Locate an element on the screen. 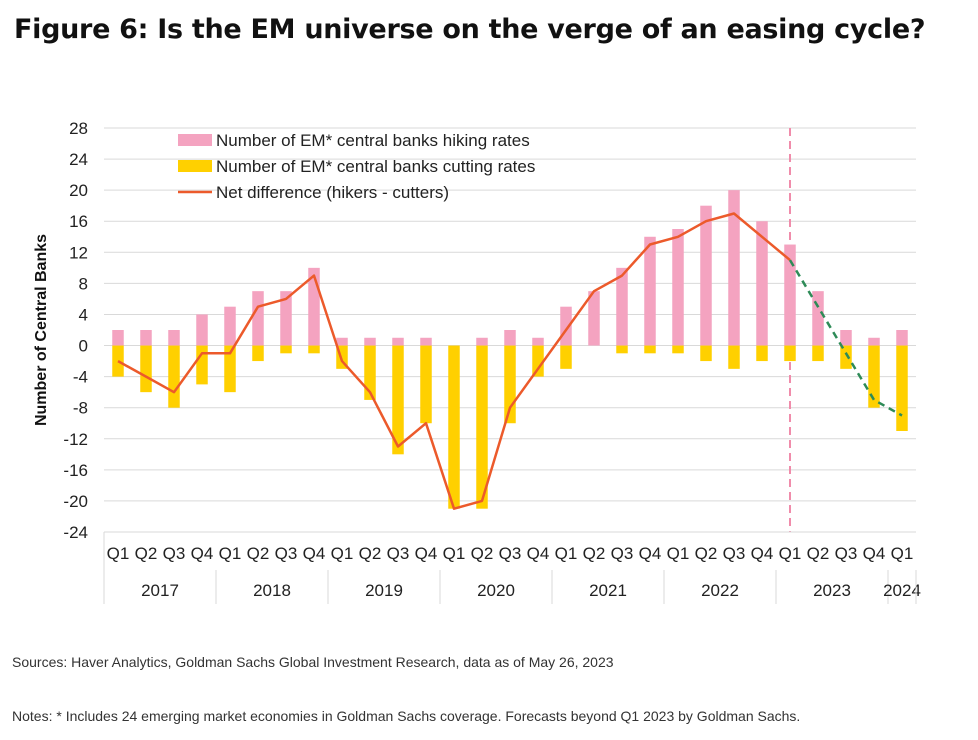 This screenshot has height=740, width=978. year-label: 2024 is located at coordinates (902, 590).